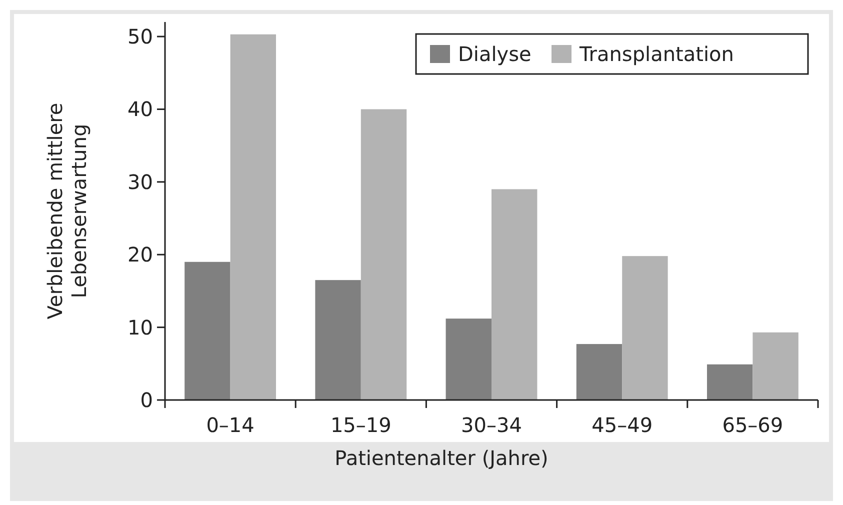 Image resolution: width=843 pixels, height=505 pixels. What do you see at coordinates (146, 400) in the screenshot?
I see `y-tick-label: 0` at bounding box center [146, 400].